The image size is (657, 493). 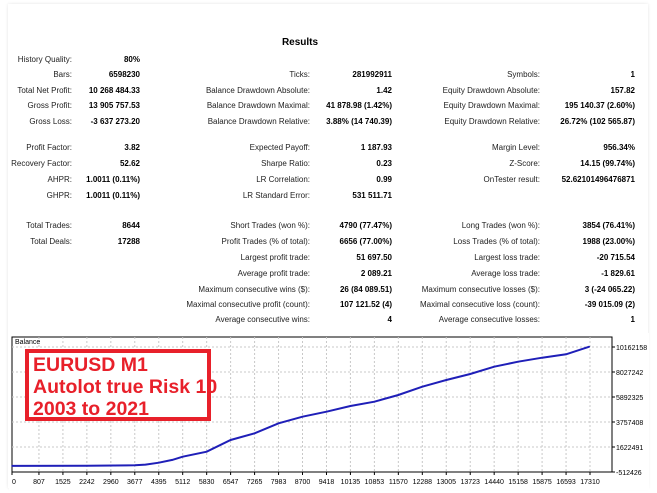 I want to click on stat-label: Loss Trades (% of total):, so click(x=496, y=241).